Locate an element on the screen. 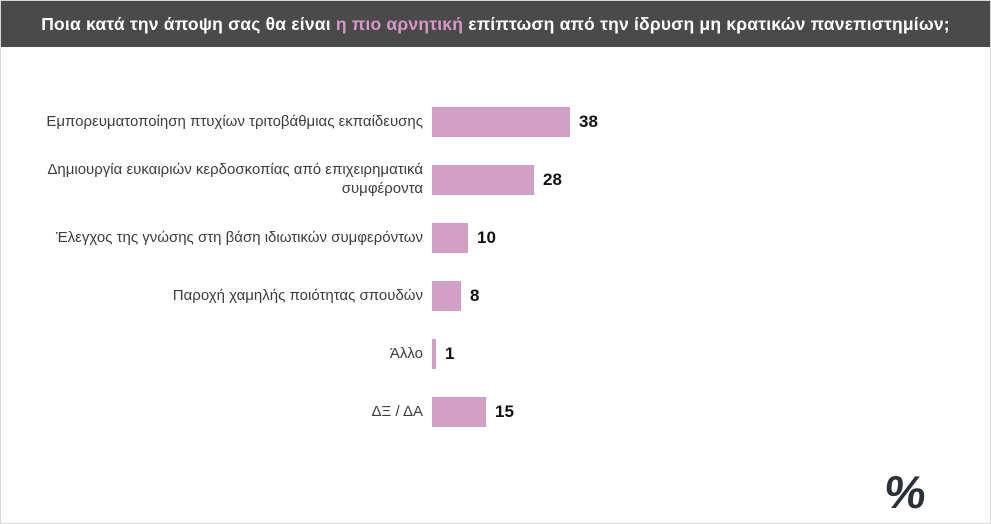  bar-area: 10 is located at coordinates (464, 238).